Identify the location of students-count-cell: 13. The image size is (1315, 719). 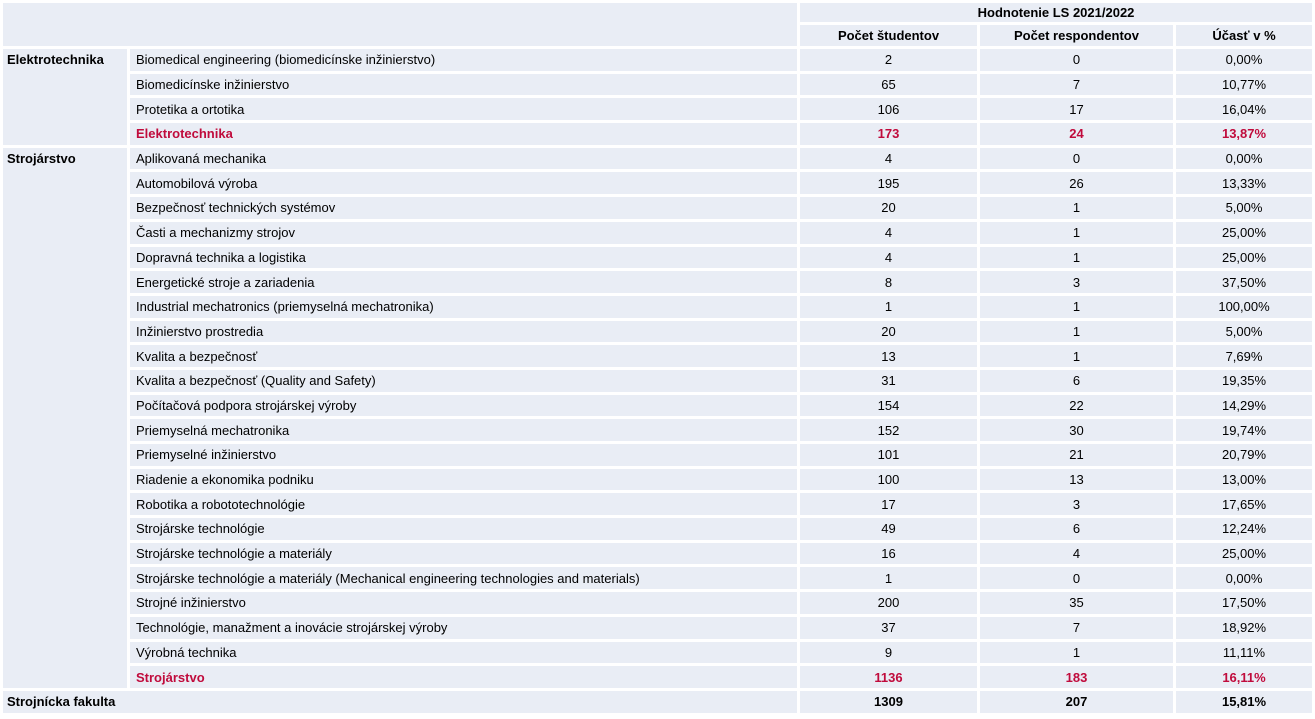
(888, 356).